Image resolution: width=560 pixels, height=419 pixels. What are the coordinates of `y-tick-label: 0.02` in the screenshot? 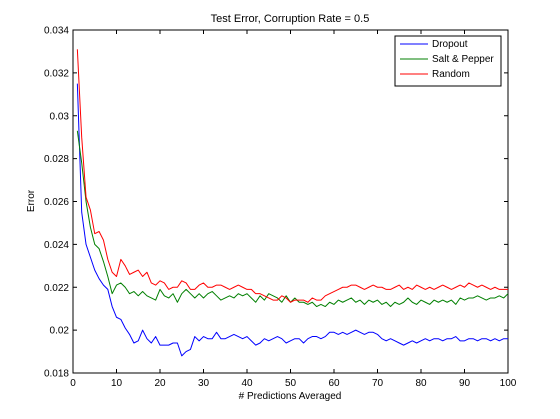 It's located at (60, 331).